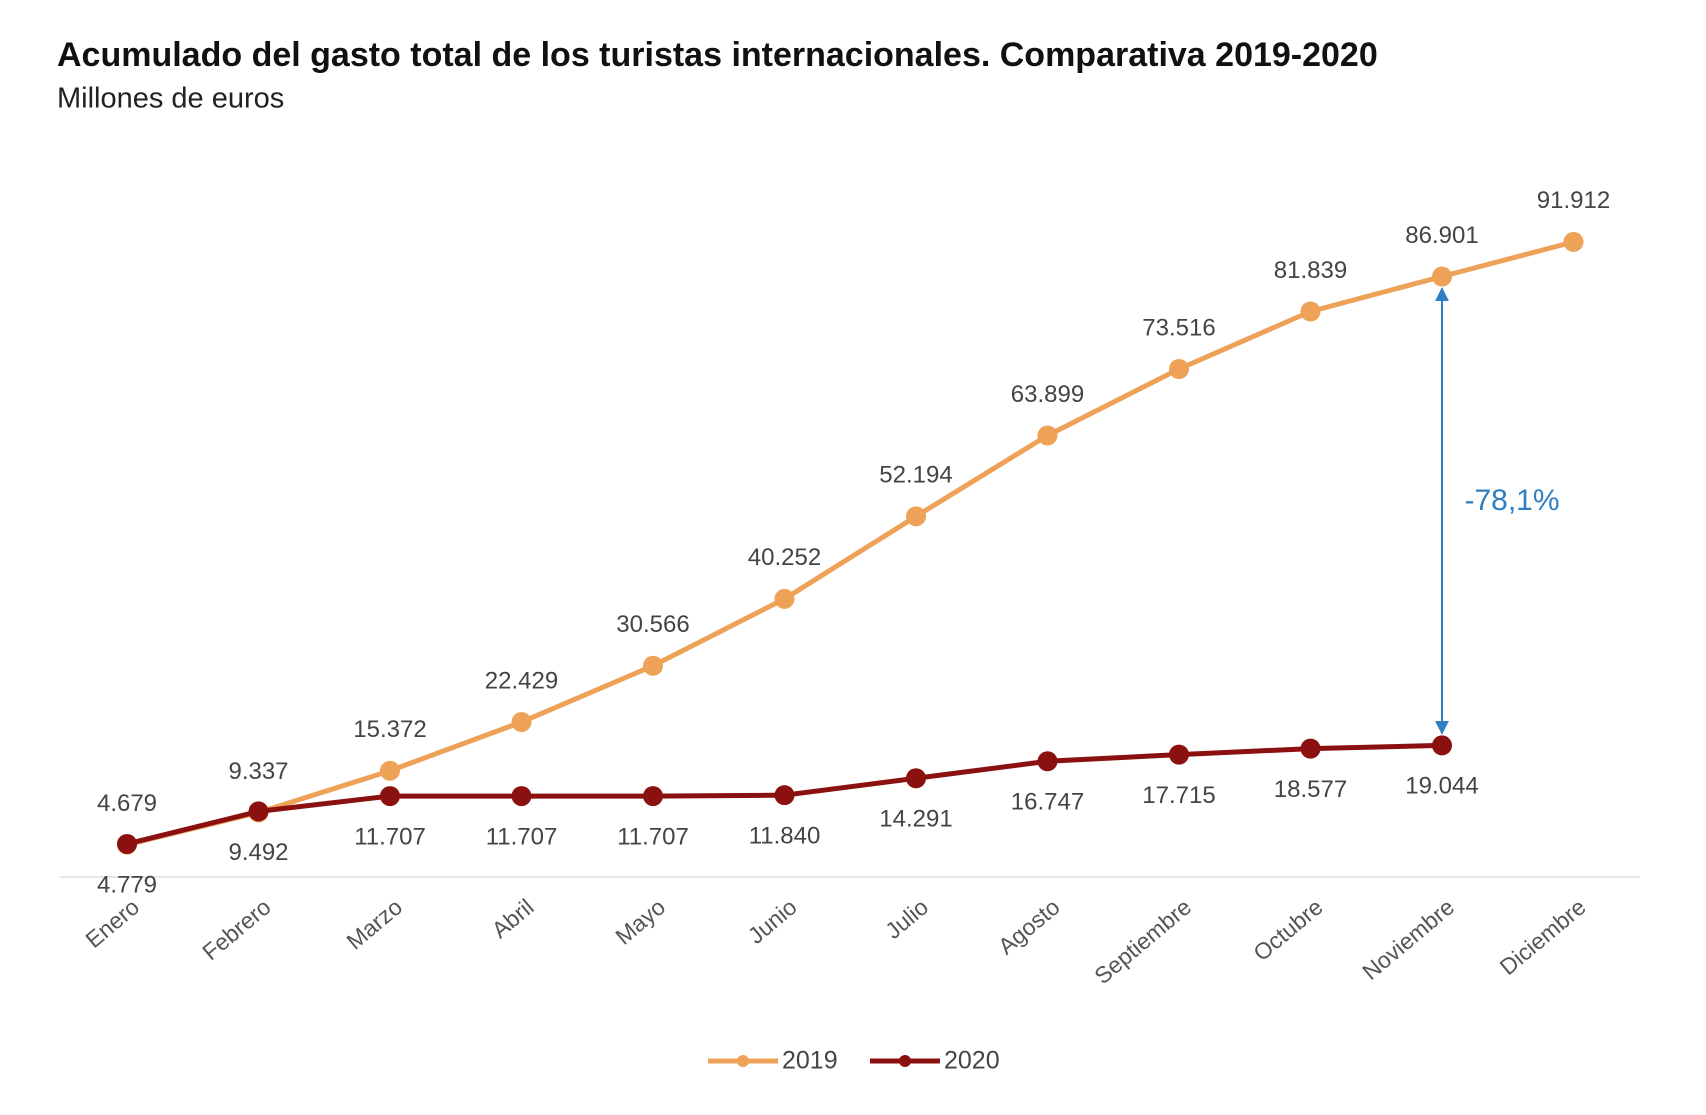  What do you see at coordinates (1287, 930) in the screenshot?
I see `x-tick-label: Octubre` at bounding box center [1287, 930].